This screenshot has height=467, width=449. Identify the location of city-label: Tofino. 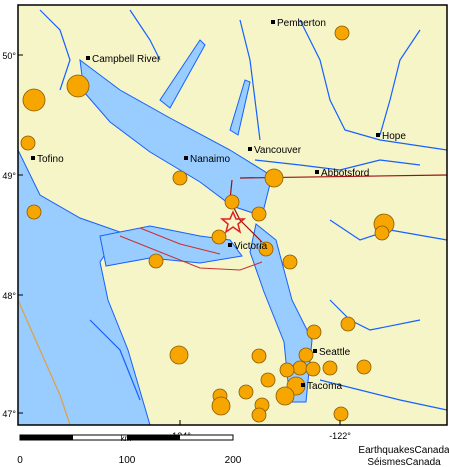
(50, 159).